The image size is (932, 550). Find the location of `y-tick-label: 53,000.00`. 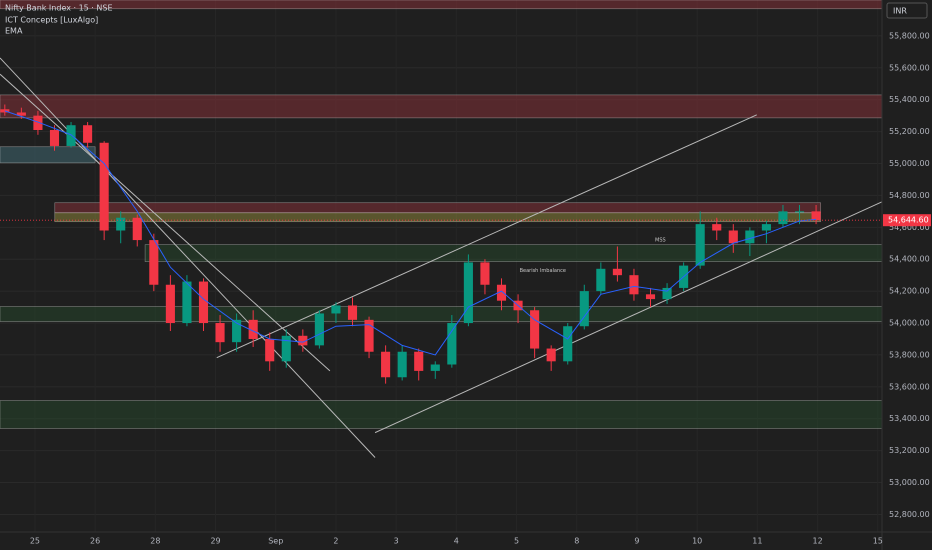

y-tick-label: 53,000.00 is located at coordinates (909, 482).